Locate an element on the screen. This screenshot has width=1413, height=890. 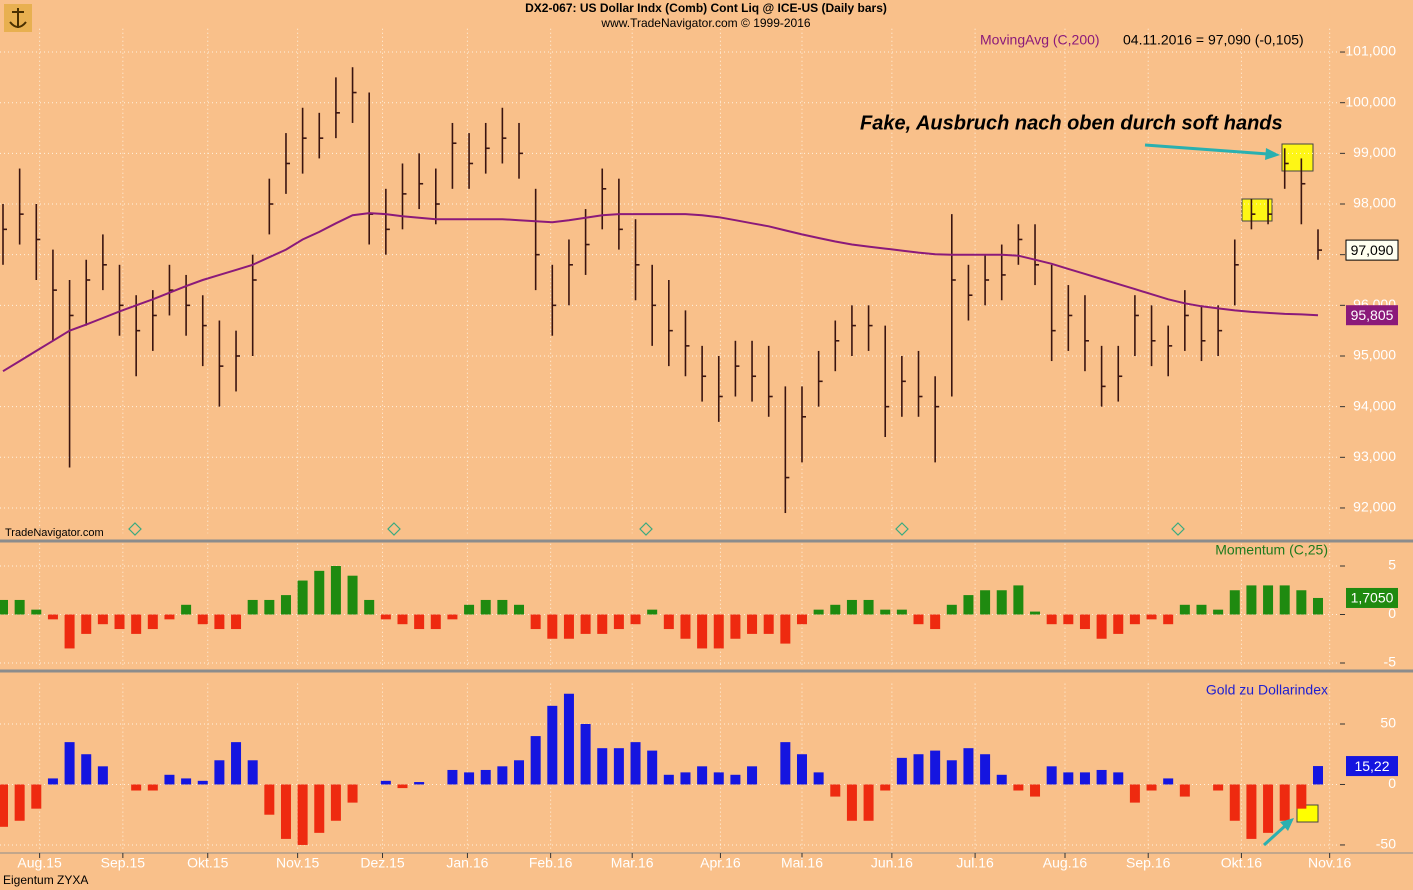
x-tick-label: Dez.15 is located at coordinates (382, 863).